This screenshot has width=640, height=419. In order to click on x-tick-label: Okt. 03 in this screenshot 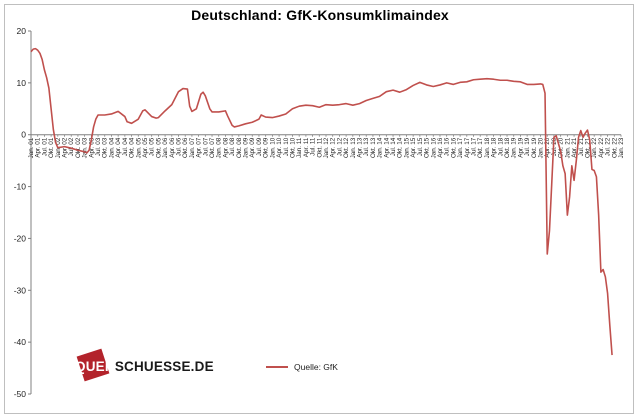, I will do `click(105, 147)`.